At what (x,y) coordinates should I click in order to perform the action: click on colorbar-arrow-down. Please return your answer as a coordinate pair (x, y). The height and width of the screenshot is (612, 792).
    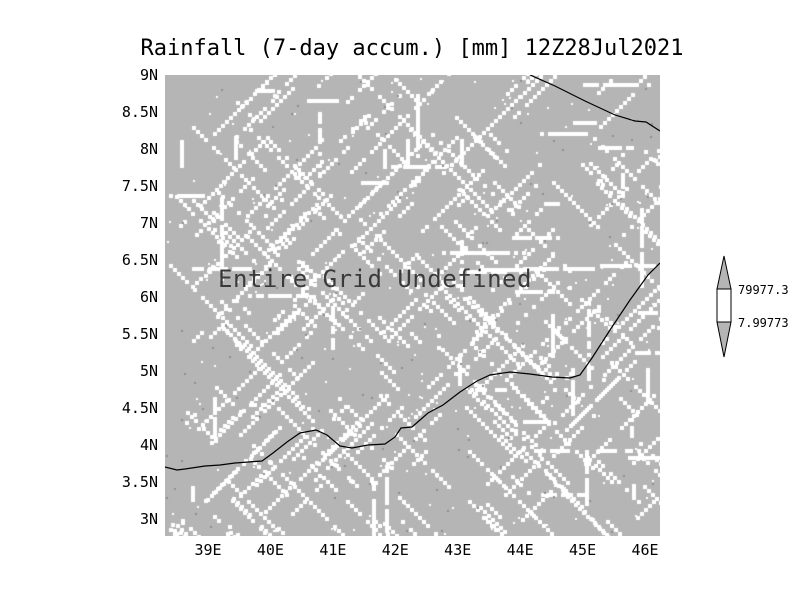
    Looking at the image, I should click on (724, 339).